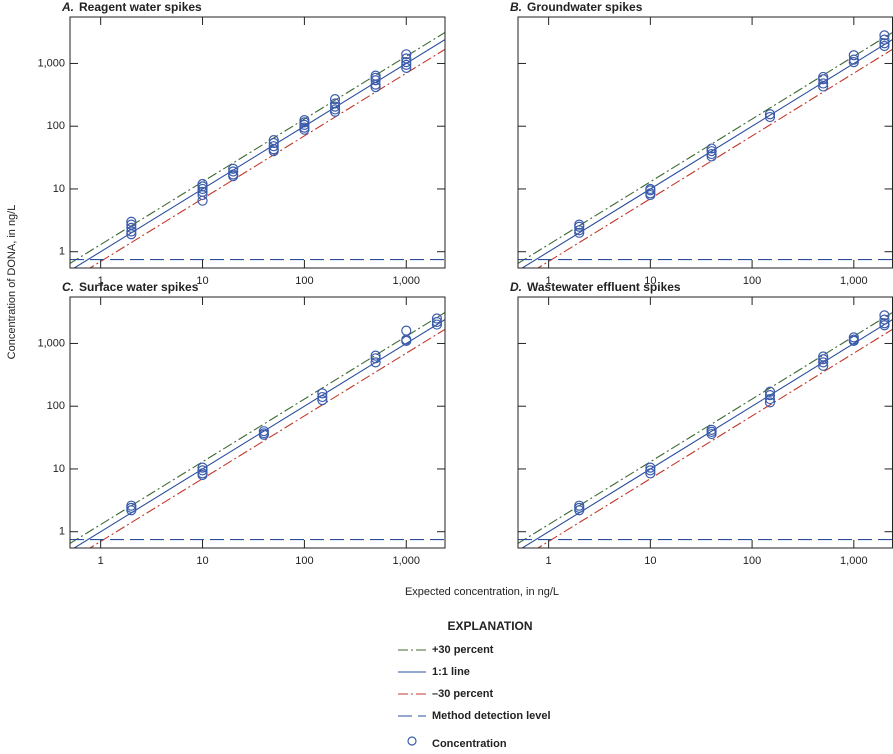 Image resolution: width=893 pixels, height=754 pixels. Describe the element at coordinates (469, 744) in the screenshot. I see `legend-label: Concentration` at that location.